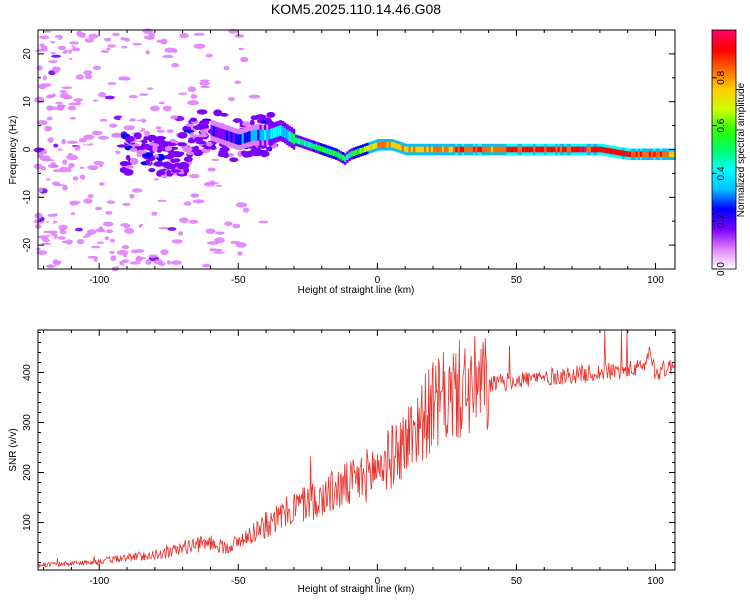 Image resolution: width=750 pixels, height=600 pixels. Describe the element at coordinates (238, 280) in the screenshot. I see `x-tick-label: -50` at that location.